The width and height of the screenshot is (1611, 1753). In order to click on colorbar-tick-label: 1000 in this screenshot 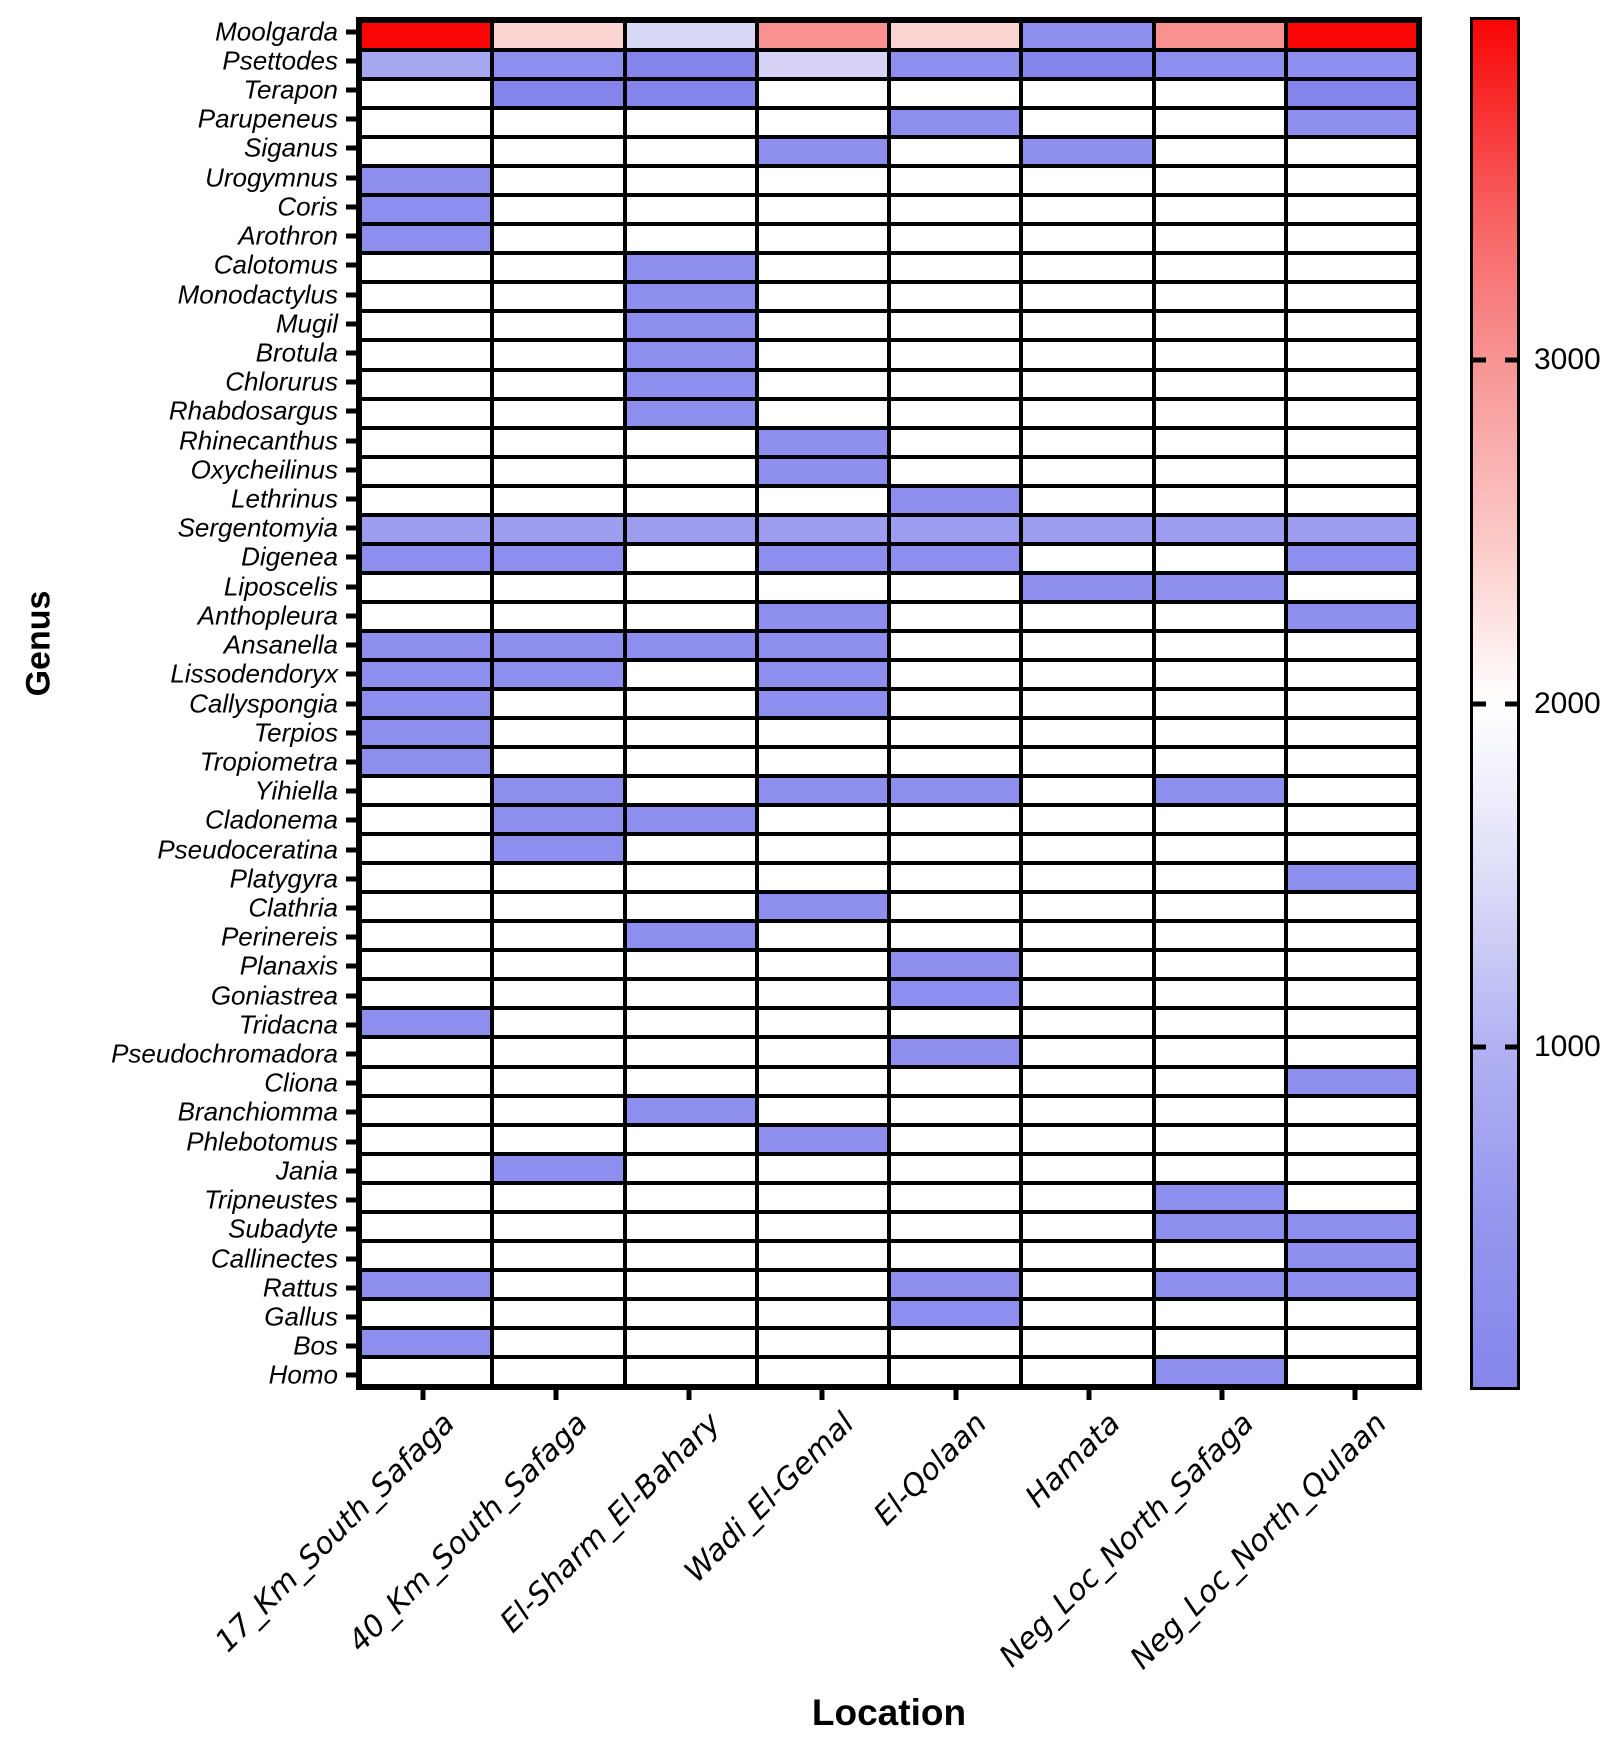, I will do `click(1567, 1046)`.